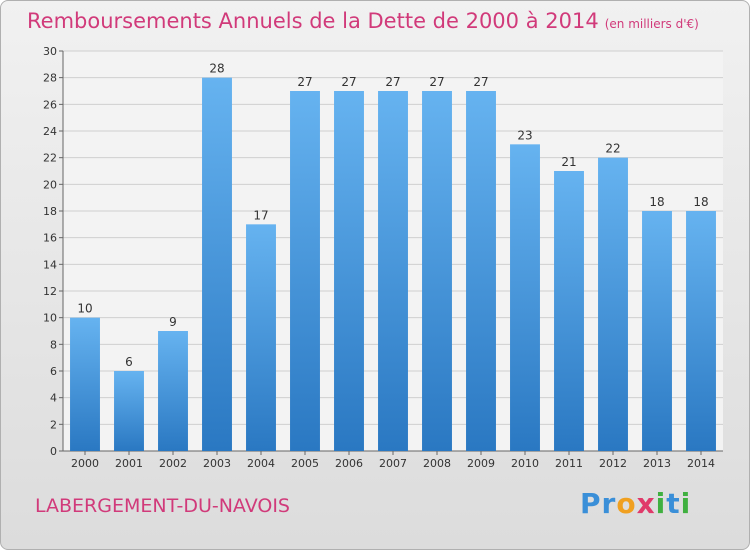 The width and height of the screenshot is (750, 550). Describe the element at coordinates (50, 318) in the screenshot. I see `y-tick-label: 10` at that location.